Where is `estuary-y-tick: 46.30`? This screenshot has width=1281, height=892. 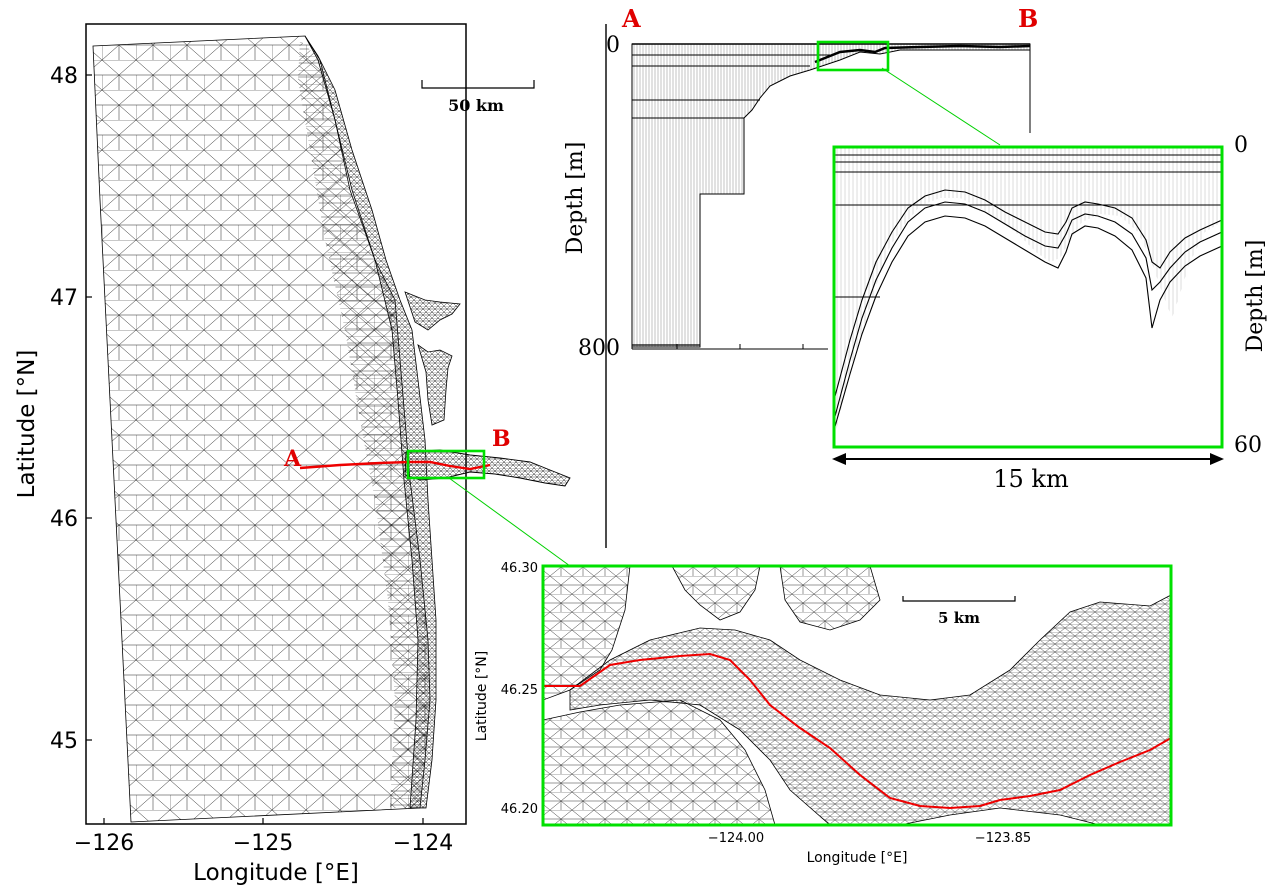 estuary-y-tick: 46.30 is located at coordinates (519, 568).